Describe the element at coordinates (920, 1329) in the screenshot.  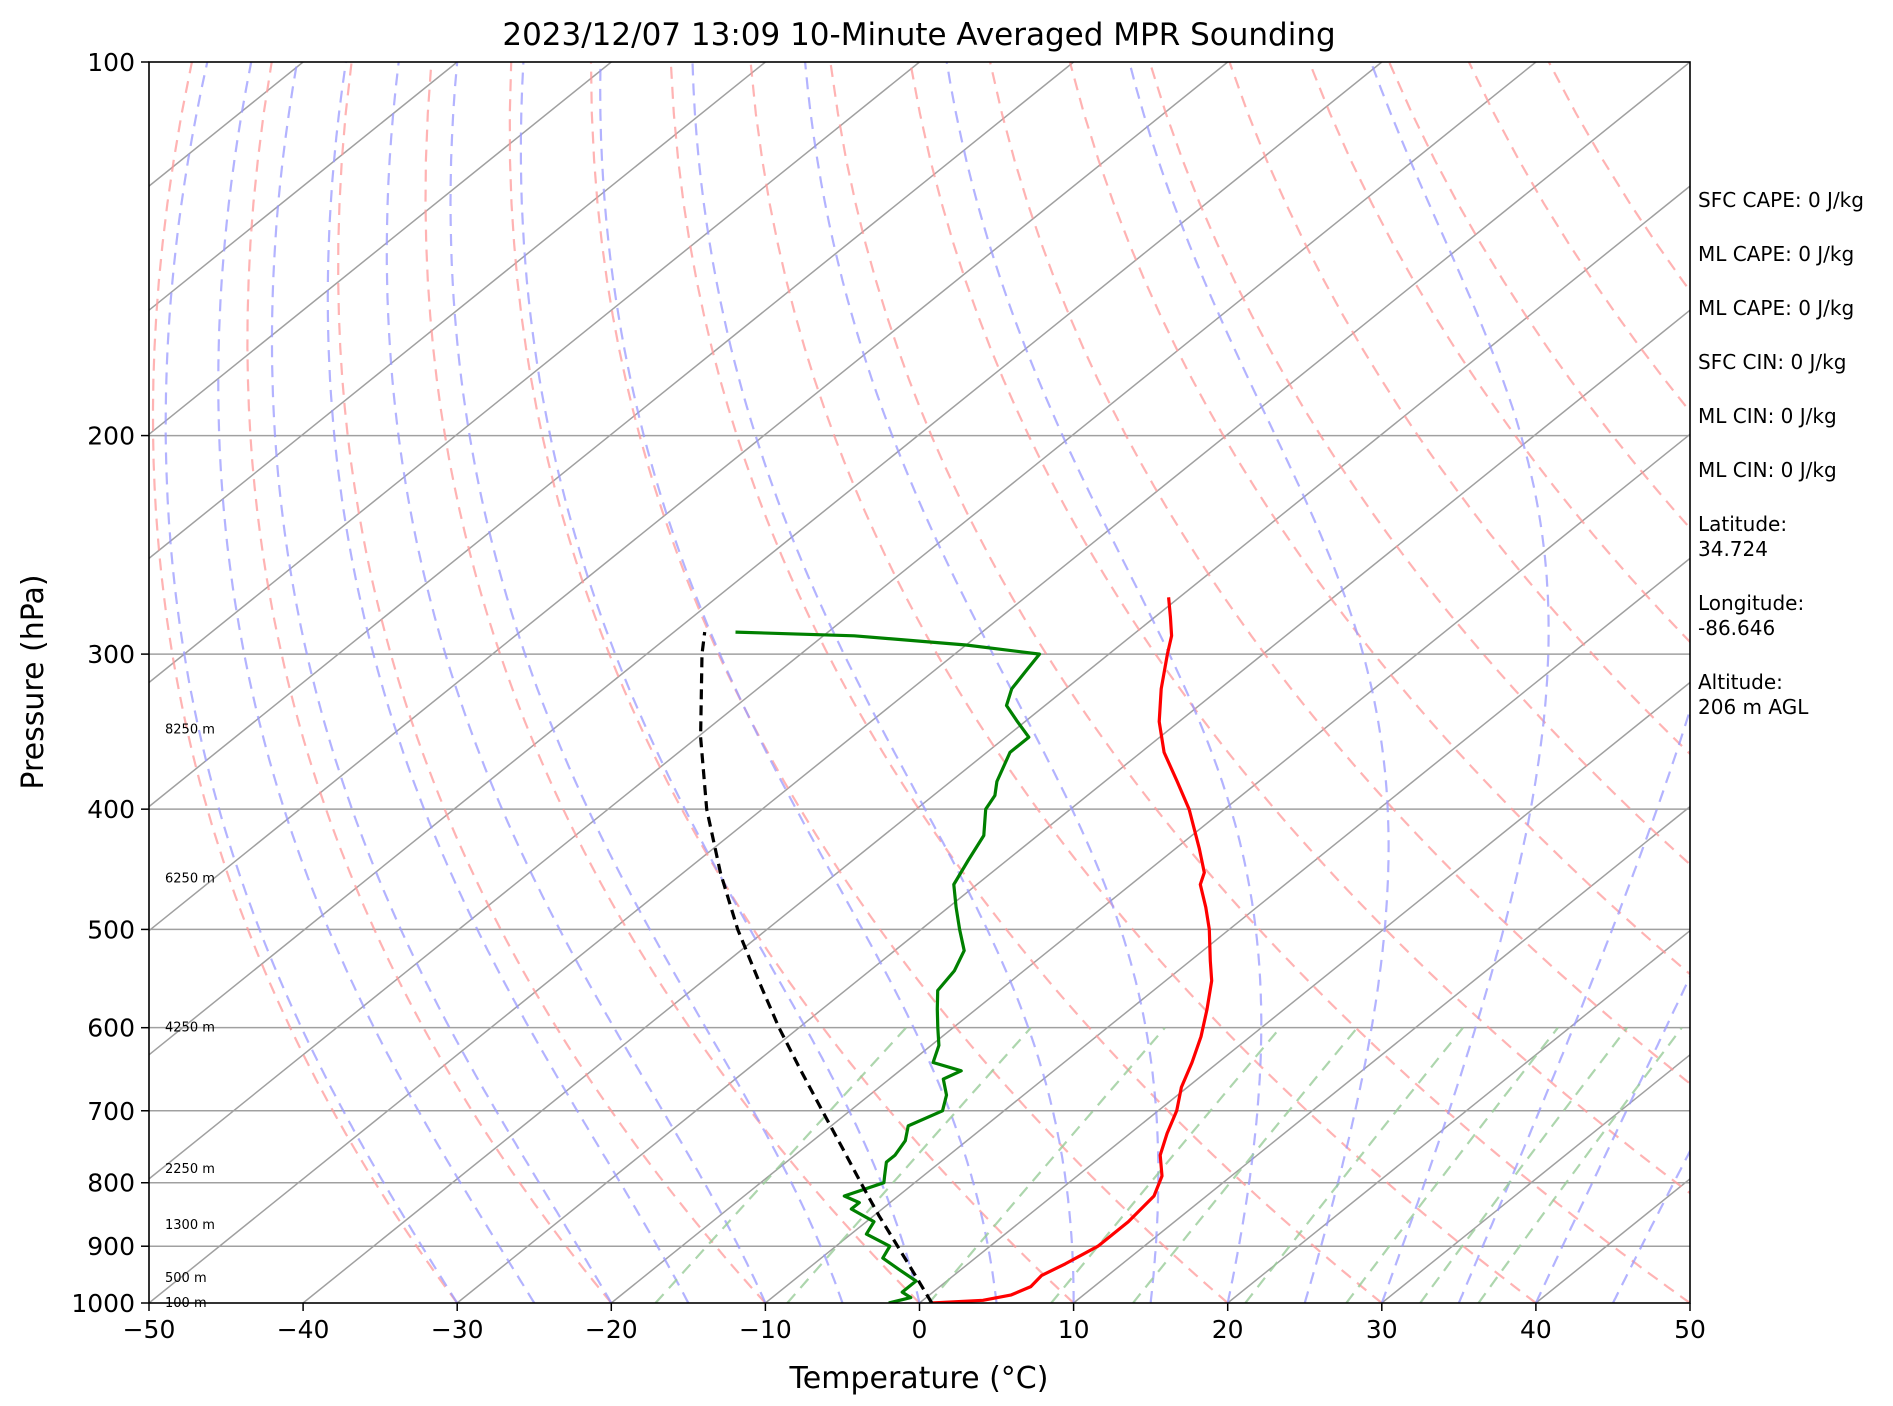
I see `x-tick-label: 0` at that location.